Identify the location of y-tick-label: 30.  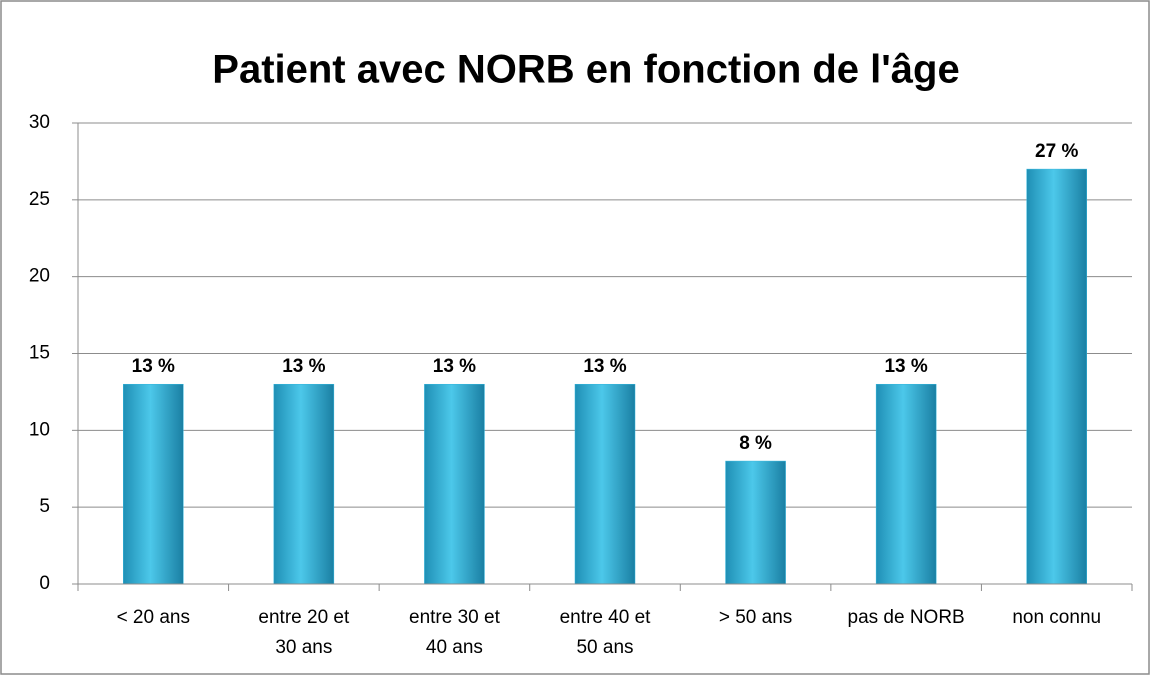
(39, 122).